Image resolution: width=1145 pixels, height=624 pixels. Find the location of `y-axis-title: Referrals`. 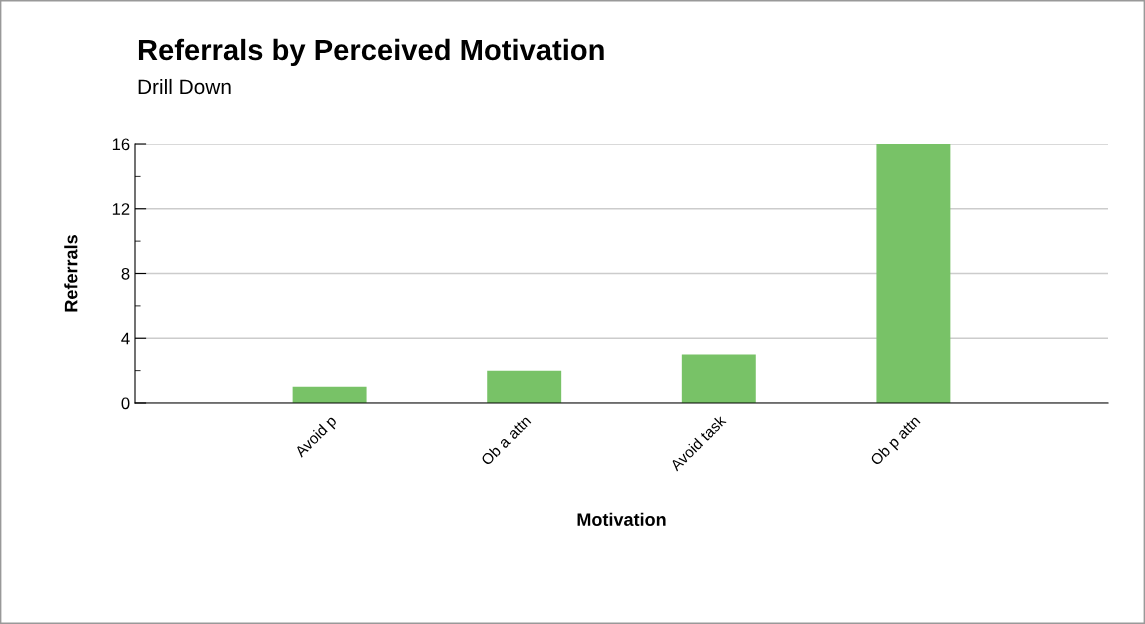

y-axis-title: Referrals is located at coordinates (71, 273).